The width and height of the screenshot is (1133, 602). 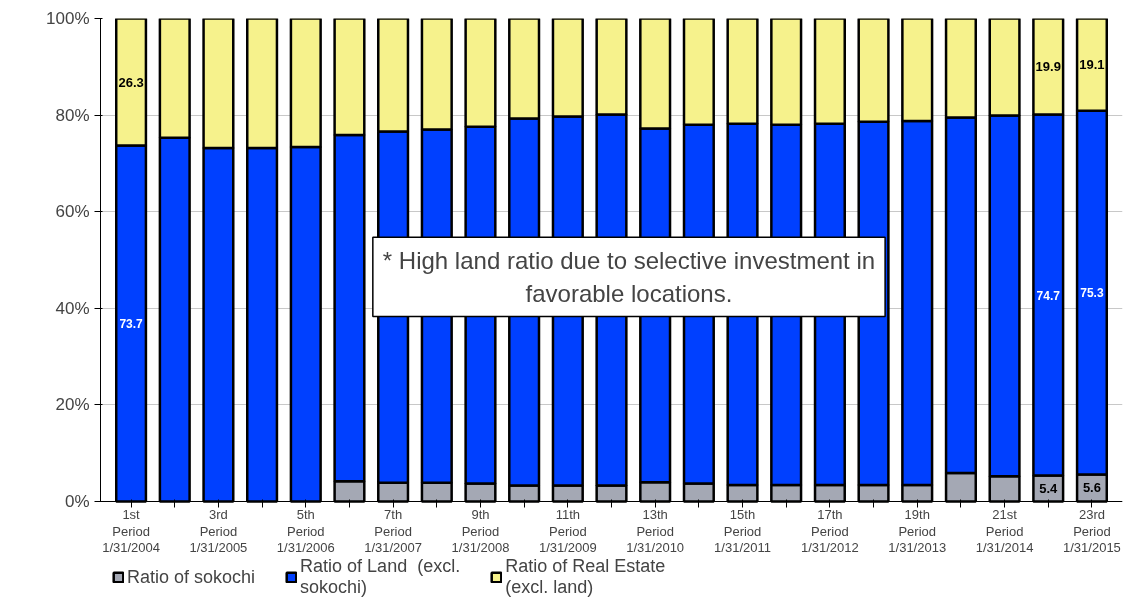 What do you see at coordinates (1092, 293) in the screenshot?
I see `data-label: 75.3` at bounding box center [1092, 293].